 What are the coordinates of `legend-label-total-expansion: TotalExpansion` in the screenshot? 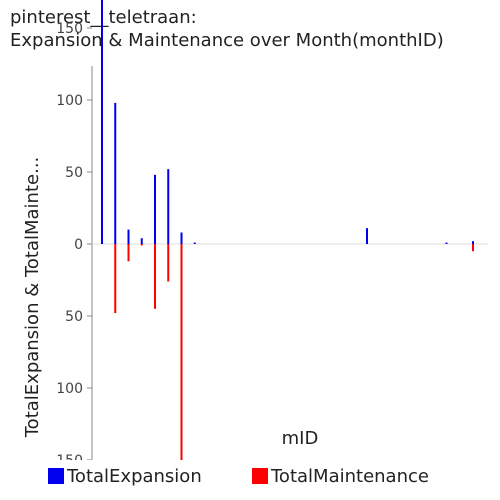 It's located at (134, 476).